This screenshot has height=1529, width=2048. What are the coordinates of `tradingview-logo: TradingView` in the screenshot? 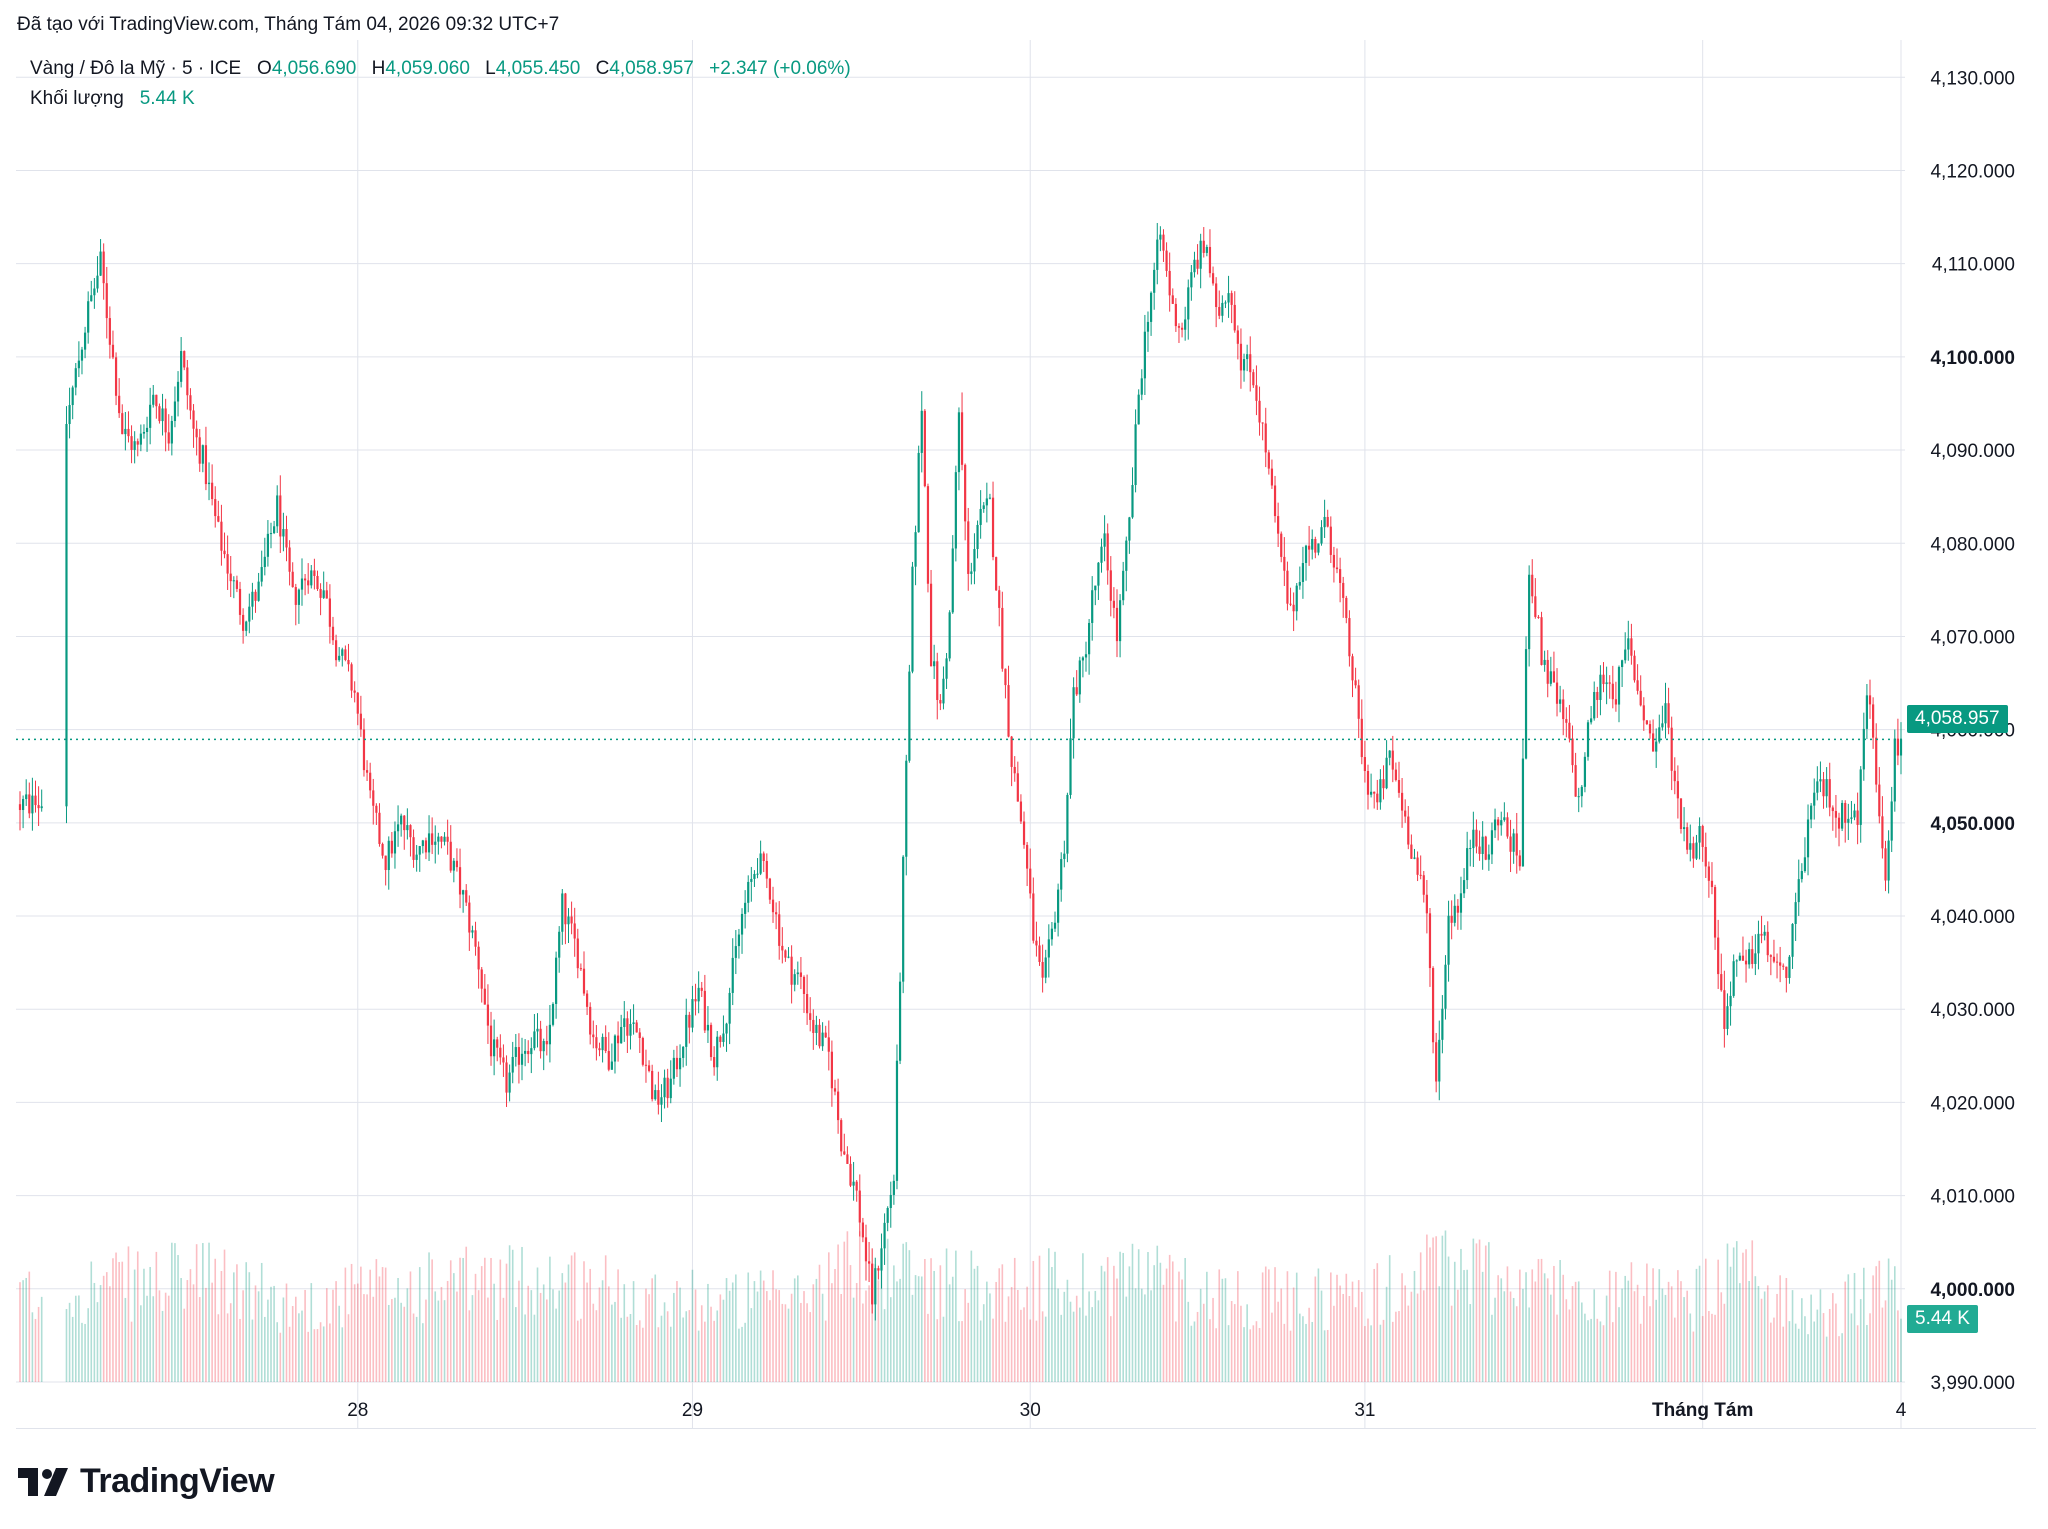 It's located at (146, 1481).